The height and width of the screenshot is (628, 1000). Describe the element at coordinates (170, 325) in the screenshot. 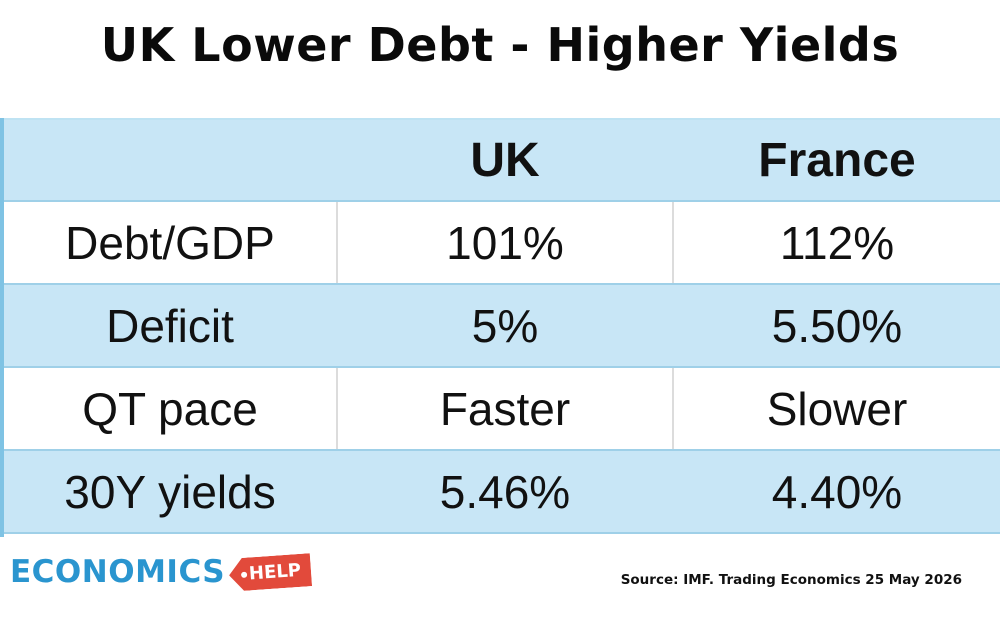

I see `row-label: Deficit` at that location.